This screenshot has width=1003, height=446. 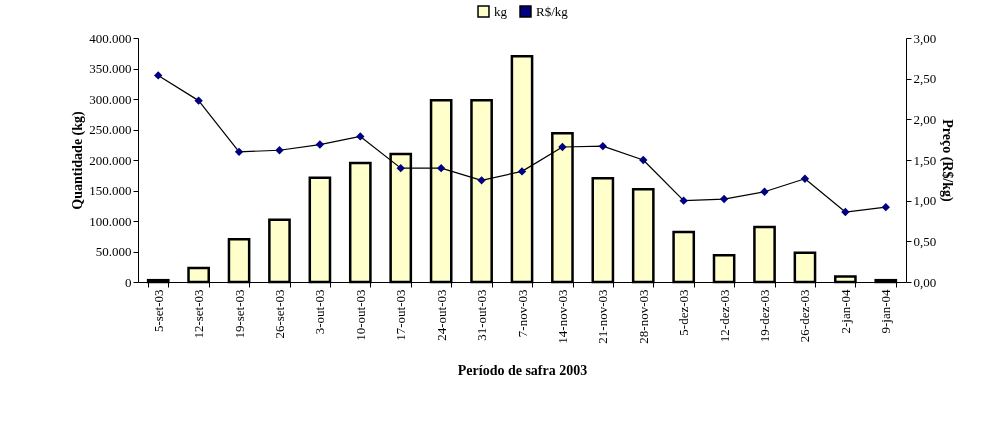 What do you see at coordinates (110, 129) in the screenshot?
I see `y-tick-label: 250.000` at bounding box center [110, 129].